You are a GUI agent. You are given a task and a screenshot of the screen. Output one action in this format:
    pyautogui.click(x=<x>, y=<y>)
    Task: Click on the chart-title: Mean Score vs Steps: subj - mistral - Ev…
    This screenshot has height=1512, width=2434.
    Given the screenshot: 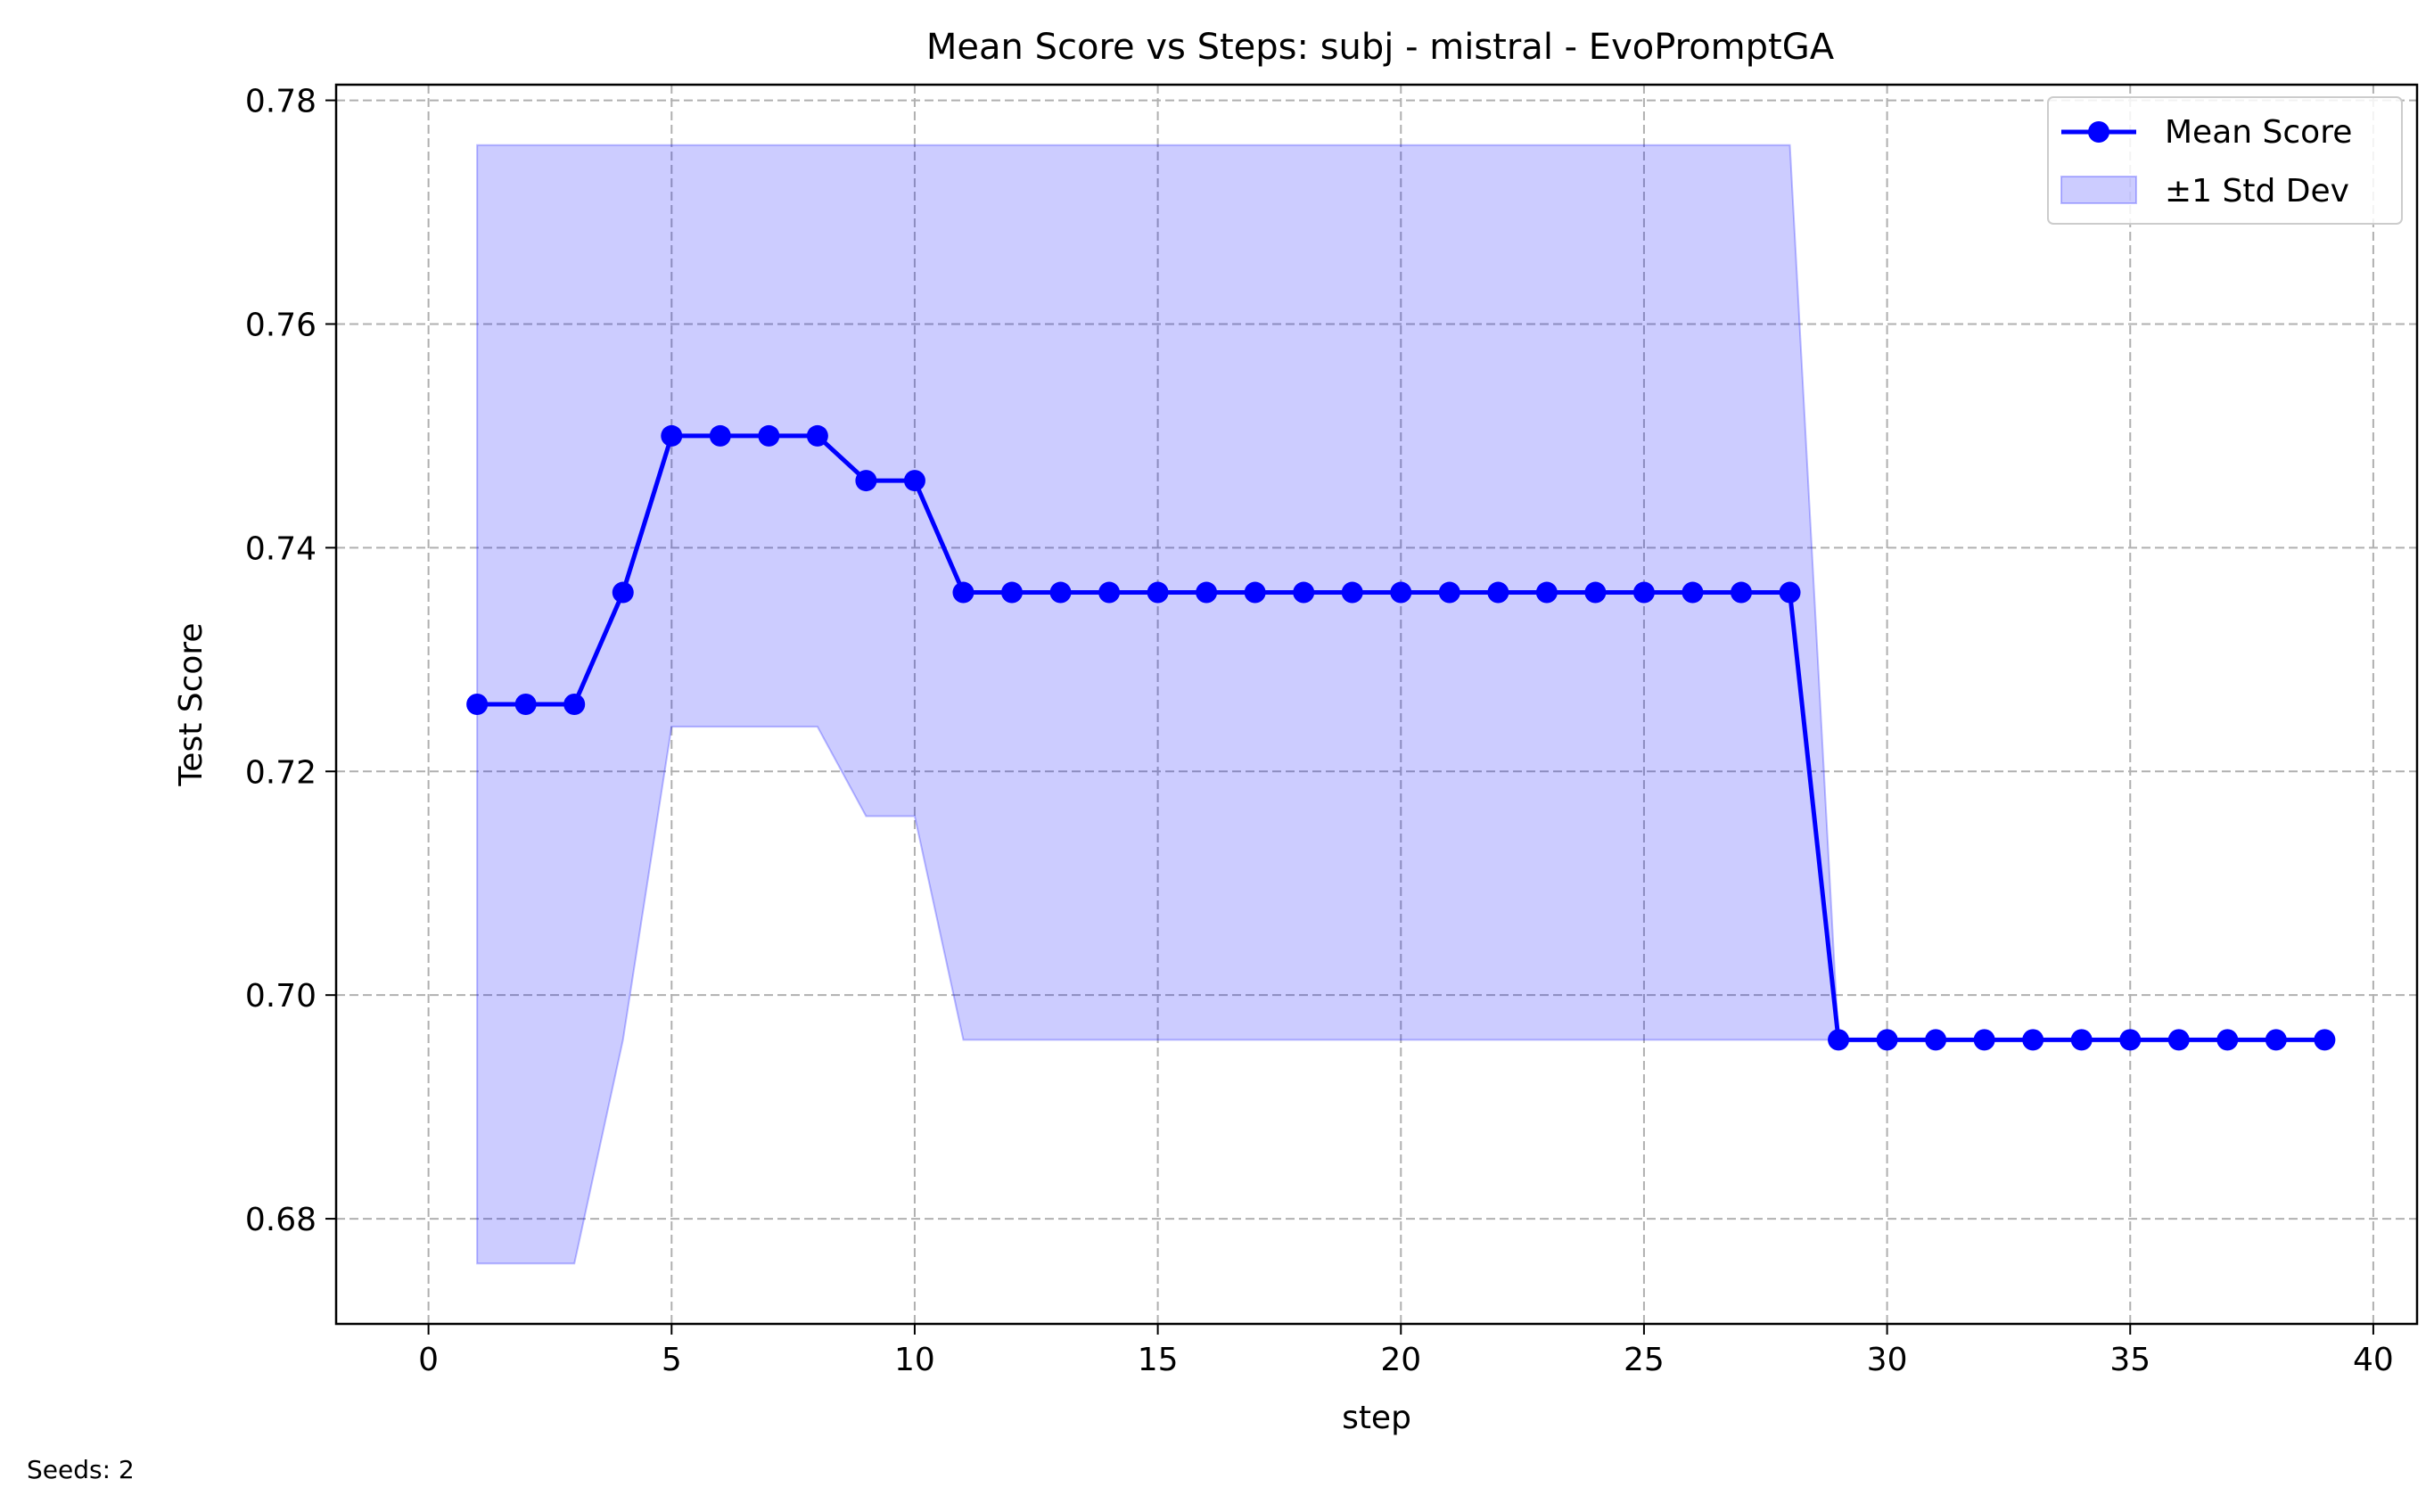 What is the action you would take?
    pyautogui.click(x=1381, y=47)
    